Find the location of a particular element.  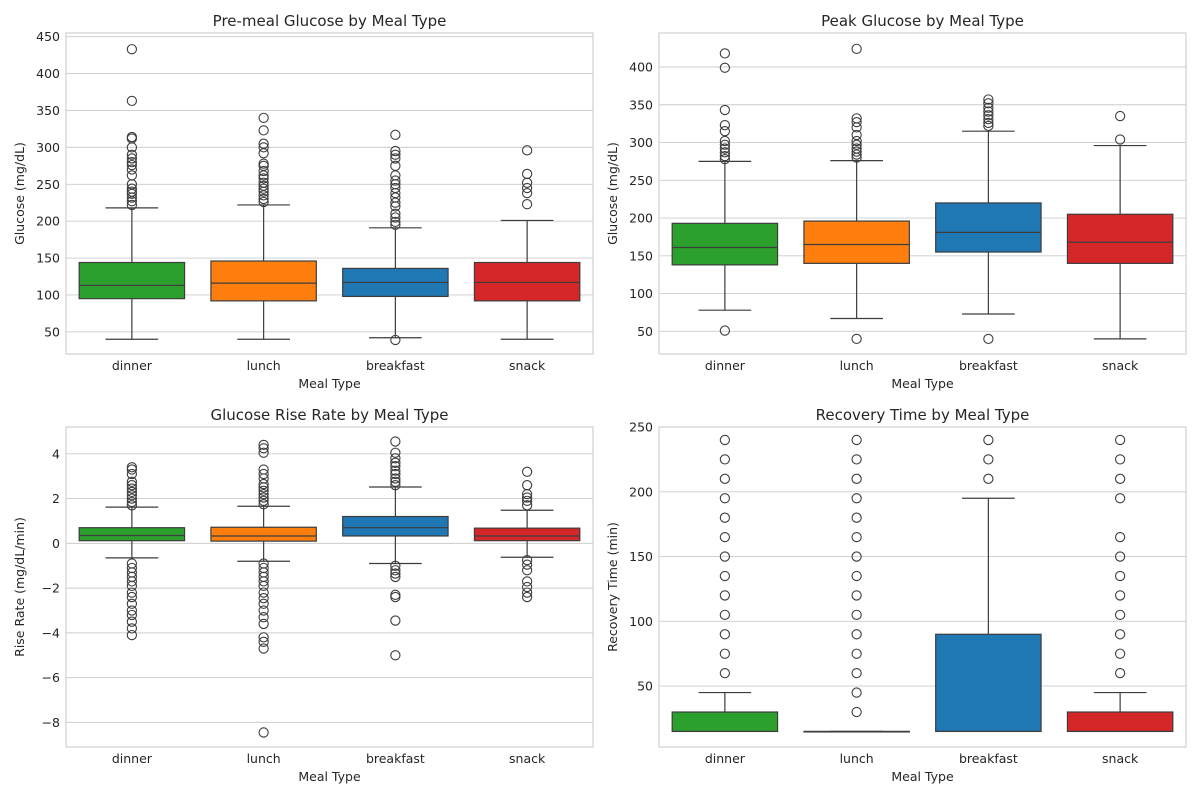

y-tick-label: 2 is located at coordinates (56, 498).